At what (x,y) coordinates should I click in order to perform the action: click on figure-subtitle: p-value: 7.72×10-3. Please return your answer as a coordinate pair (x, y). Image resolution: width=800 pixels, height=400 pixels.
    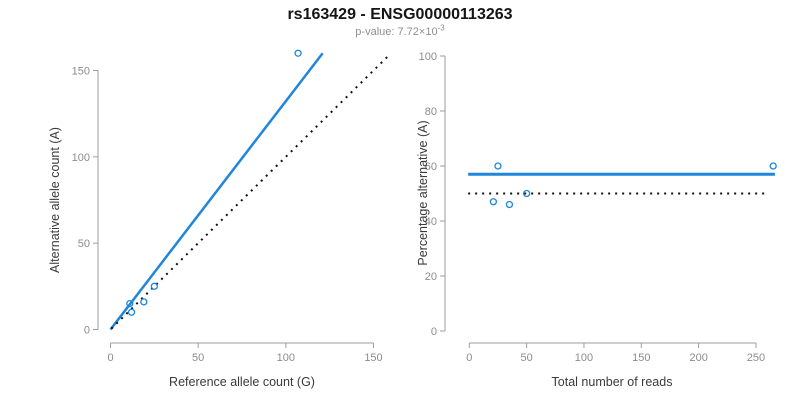
    Looking at the image, I should click on (400, 30).